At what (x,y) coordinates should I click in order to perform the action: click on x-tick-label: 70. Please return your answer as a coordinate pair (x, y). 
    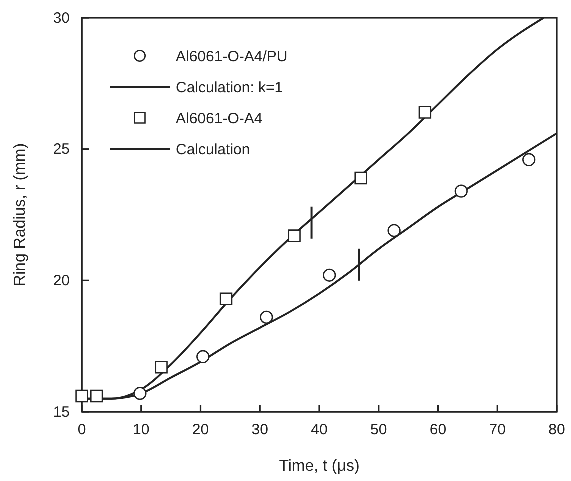
    Looking at the image, I should click on (497, 430).